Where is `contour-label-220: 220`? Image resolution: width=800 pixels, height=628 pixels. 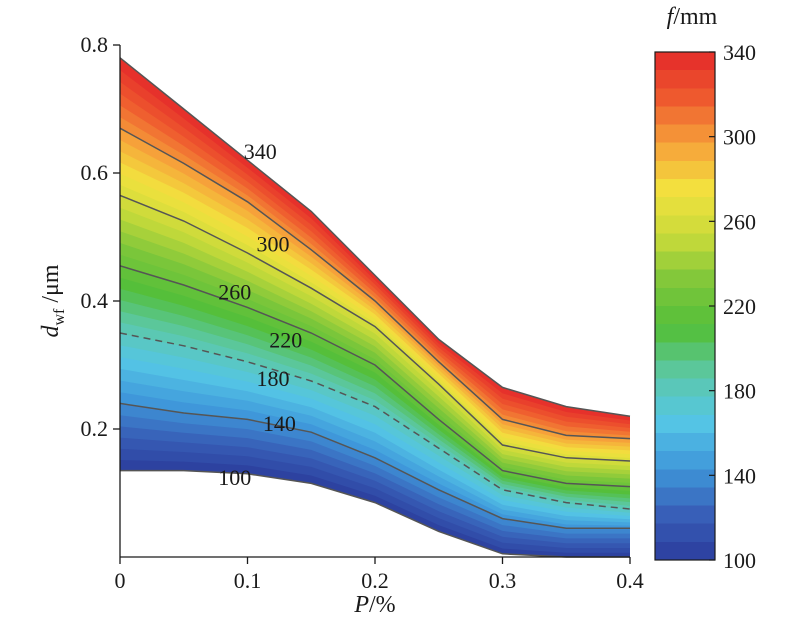 contour-label-220: 220 is located at coordinates (285, 340).